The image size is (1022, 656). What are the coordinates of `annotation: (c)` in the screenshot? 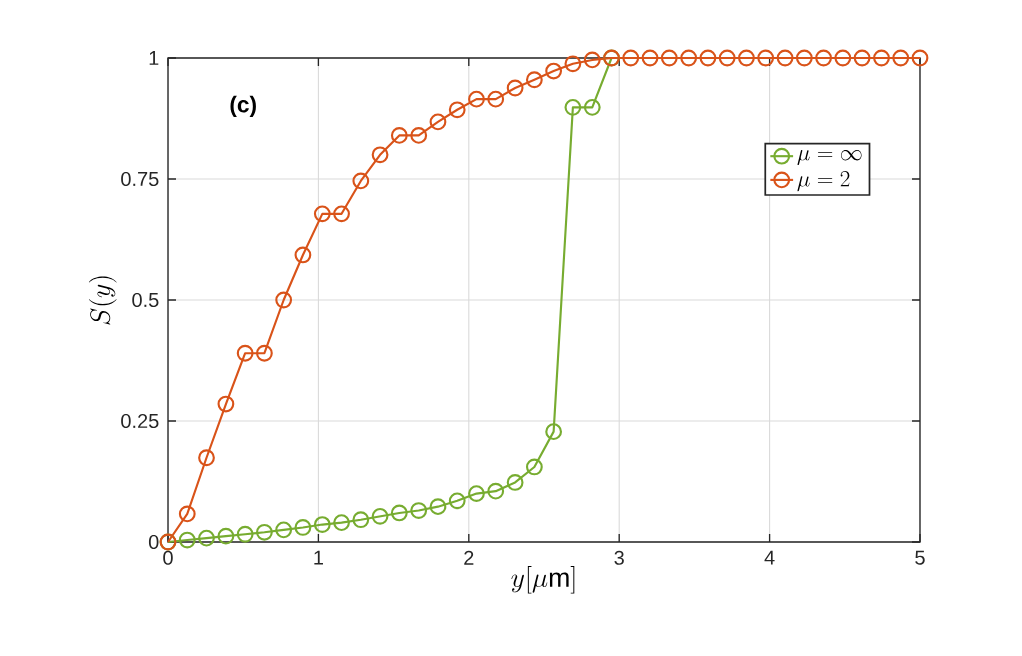 It's located at (243, 106).